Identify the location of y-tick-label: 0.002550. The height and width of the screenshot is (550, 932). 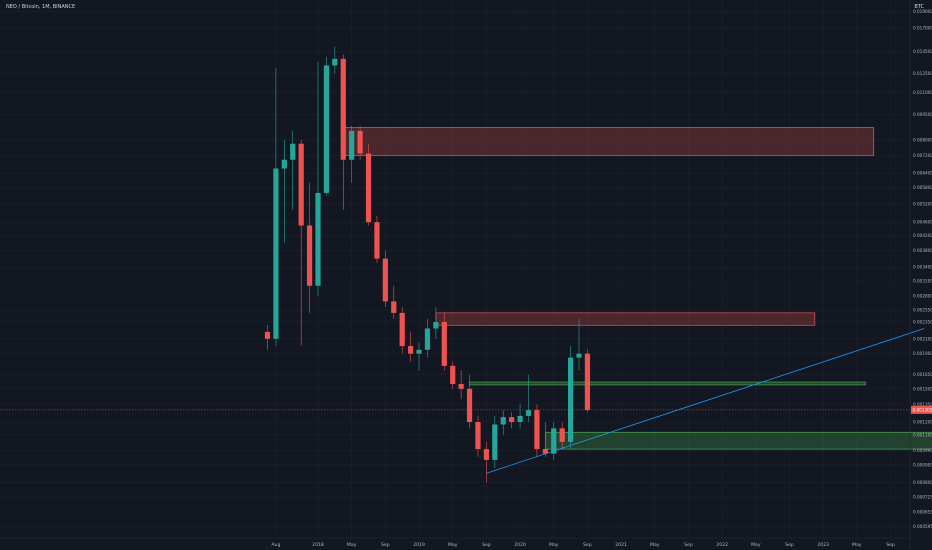
(922, 309).